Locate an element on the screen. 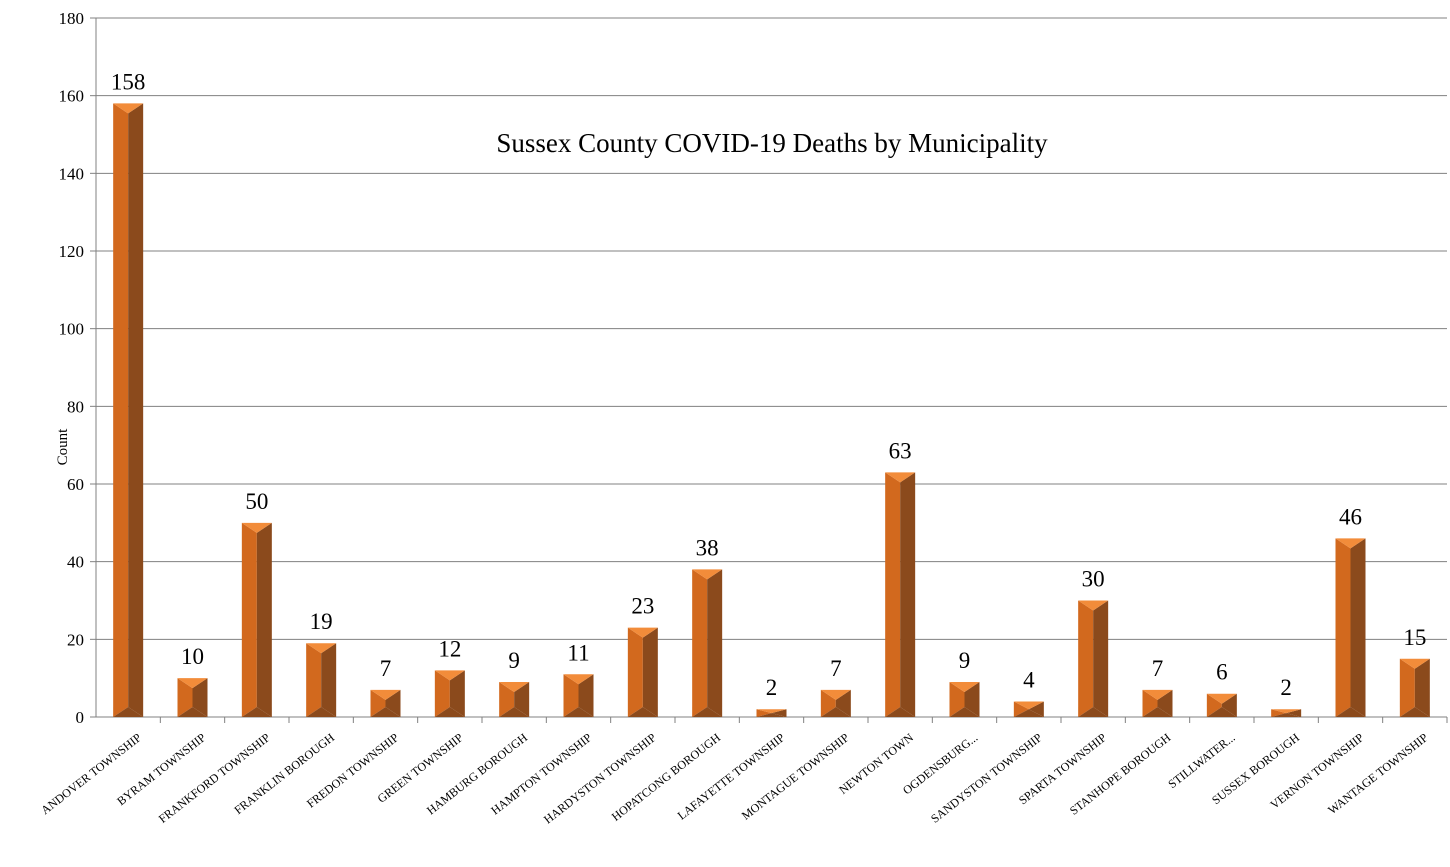 The height and width of the screenshot is (867, 1450). data-label: 38 is located at coordinates (707, 547).